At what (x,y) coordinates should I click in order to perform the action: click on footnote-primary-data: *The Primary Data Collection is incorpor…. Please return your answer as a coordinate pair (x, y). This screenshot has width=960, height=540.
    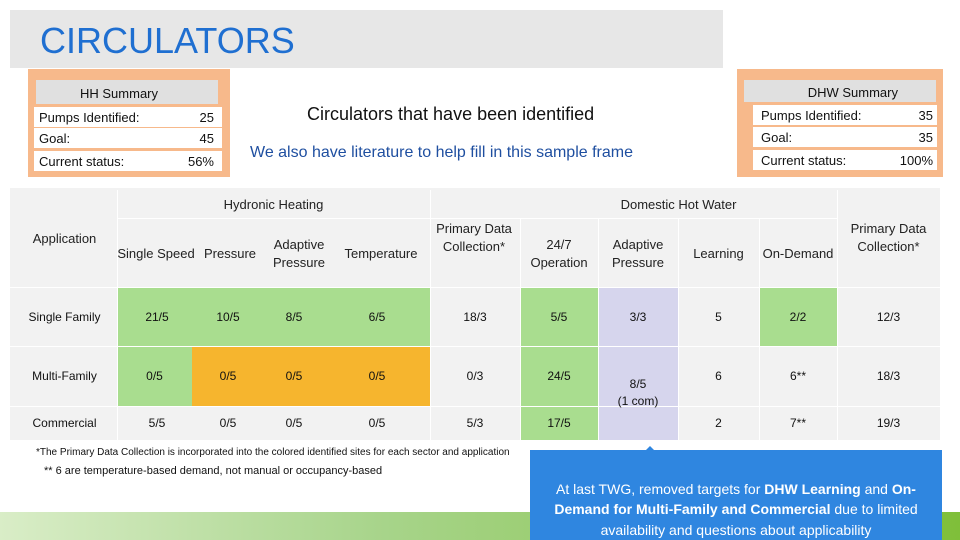
    Looking at the image, I should click on (273, 452).